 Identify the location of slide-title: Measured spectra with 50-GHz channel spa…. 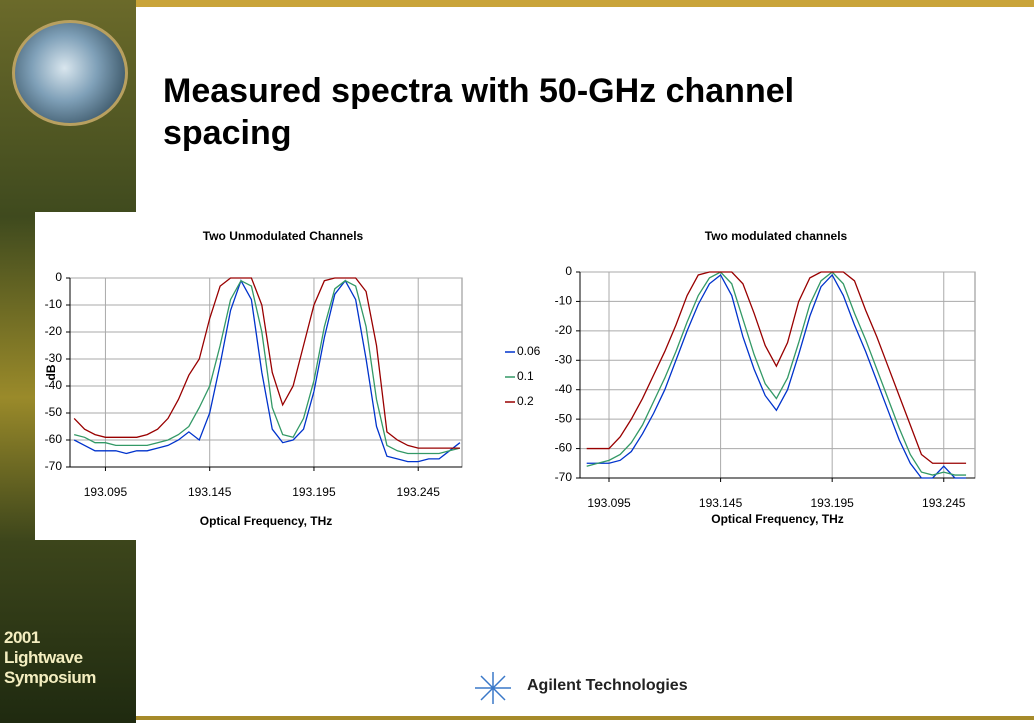
(479, 112).